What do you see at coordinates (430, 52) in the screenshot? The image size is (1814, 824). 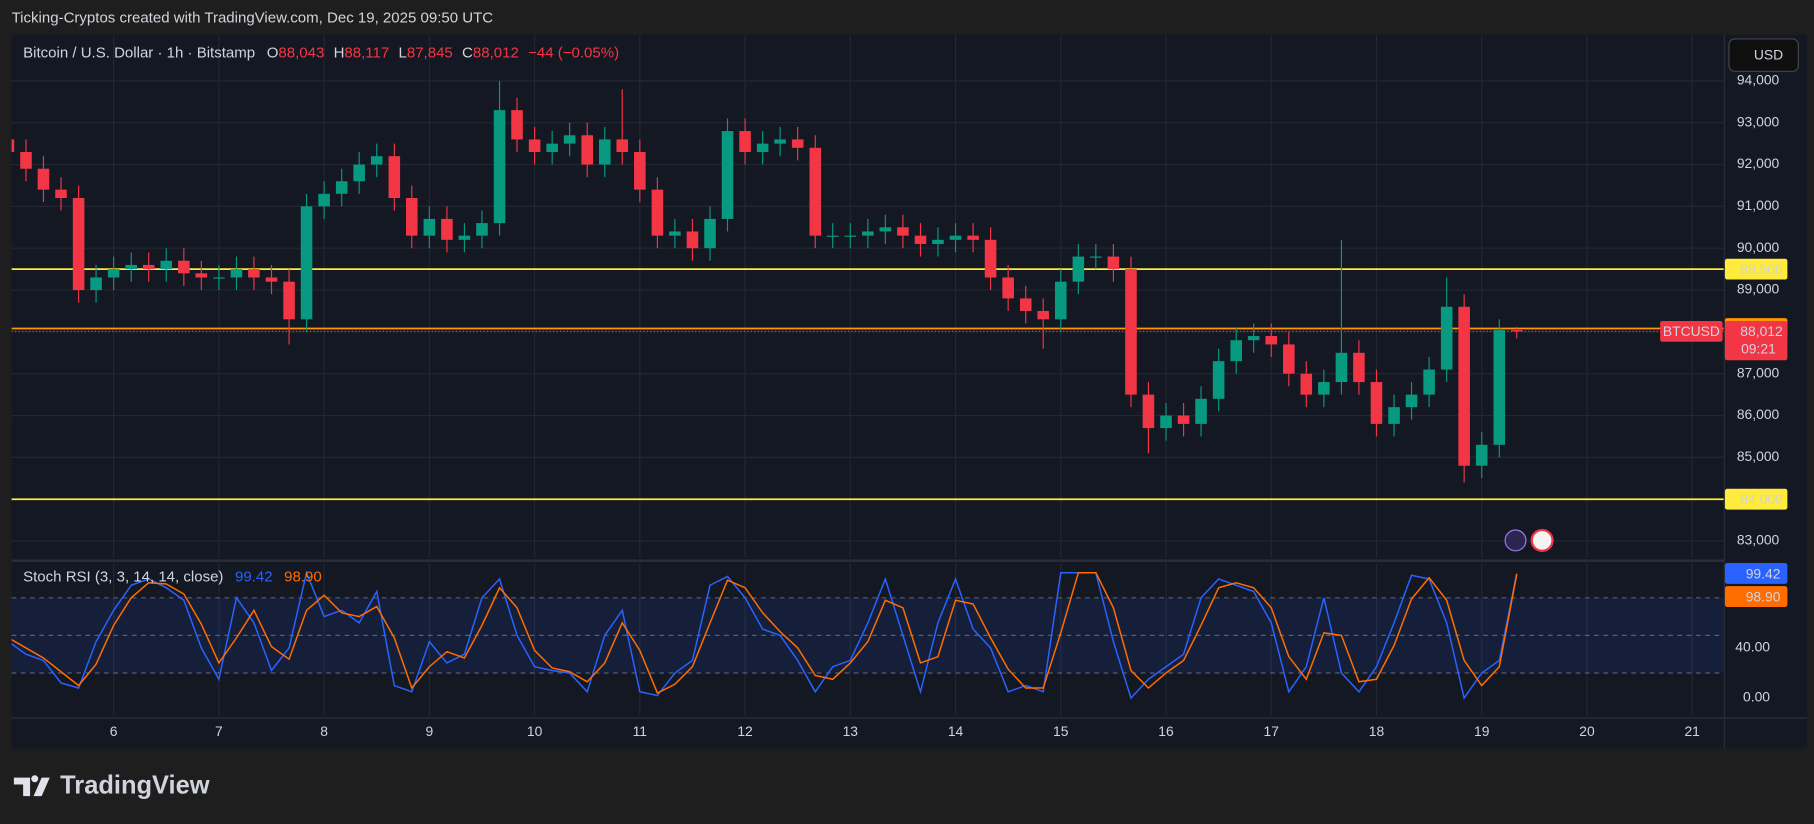 I see `ohlc-value: 87,845` at bounding box center [430, 52].